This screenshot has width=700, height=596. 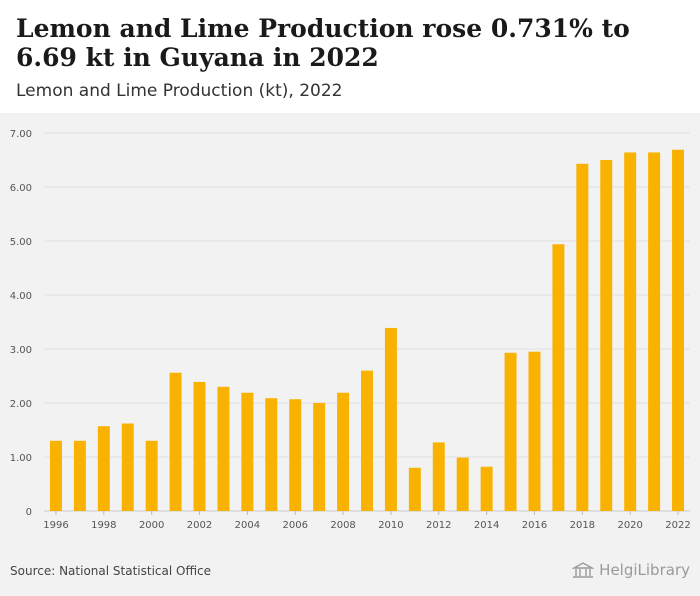 What do you see at coordinates (583, 570) in the screenshot?
I see `library-building-icon` at bounding box center [583, 570].